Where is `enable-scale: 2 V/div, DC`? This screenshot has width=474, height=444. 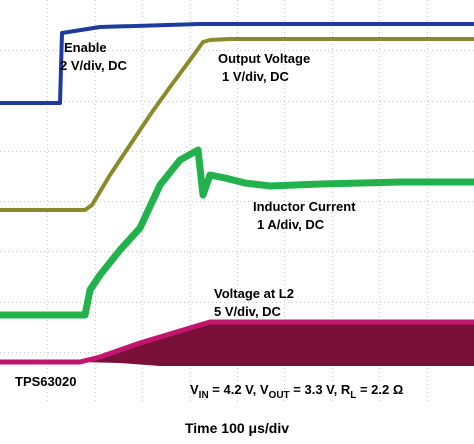 enable-scale: 2 V/div, DC is located at coordinates (94, 65).